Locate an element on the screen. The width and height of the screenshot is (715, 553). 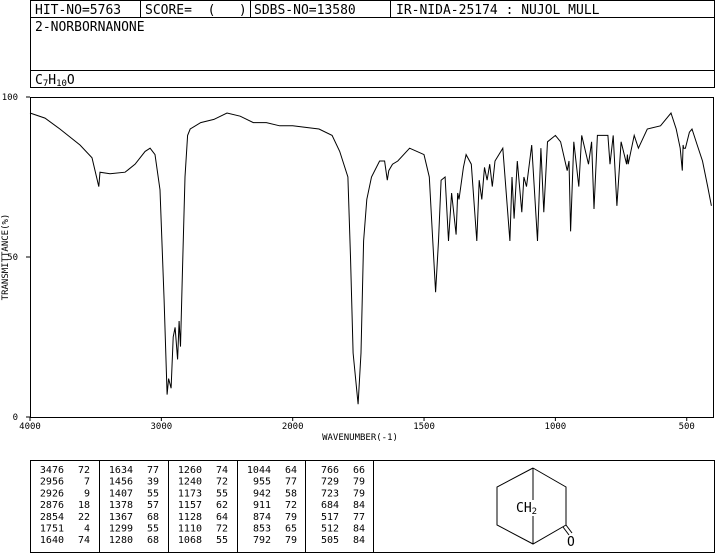
formula-part: C is located at coordinates (39, 80).